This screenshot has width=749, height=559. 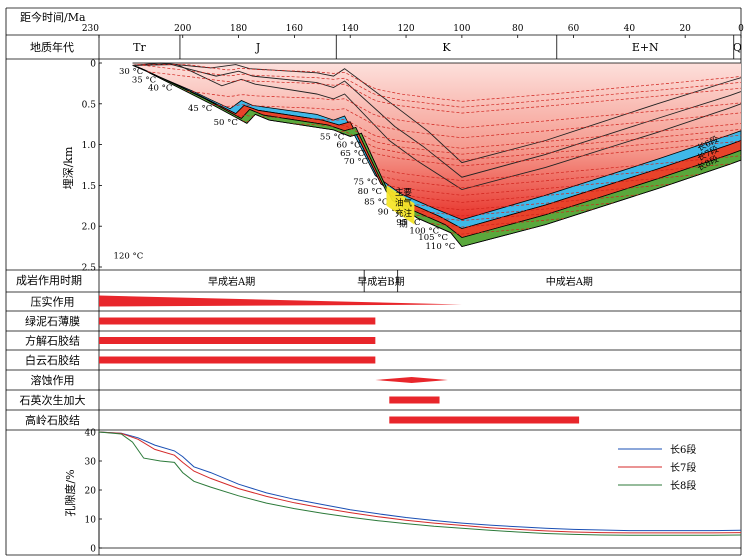 What do you see at coordinates (280, 301) in the screenshot?
I see `process-wedge` at bounding box center [280, 301].